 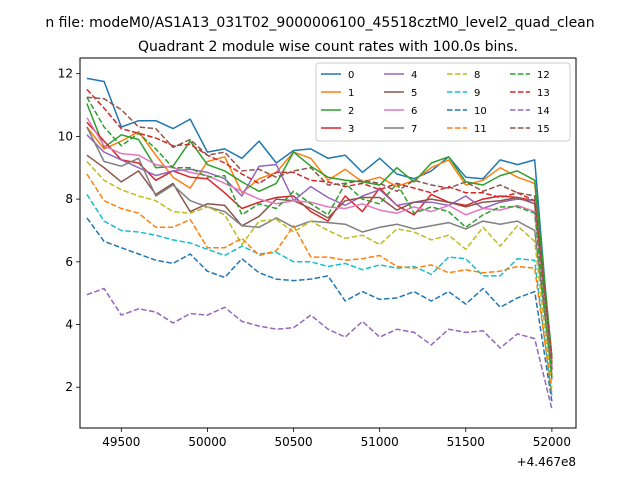 I want to click on x-offset-label: +4.467e8, so click(x=546, y=462).